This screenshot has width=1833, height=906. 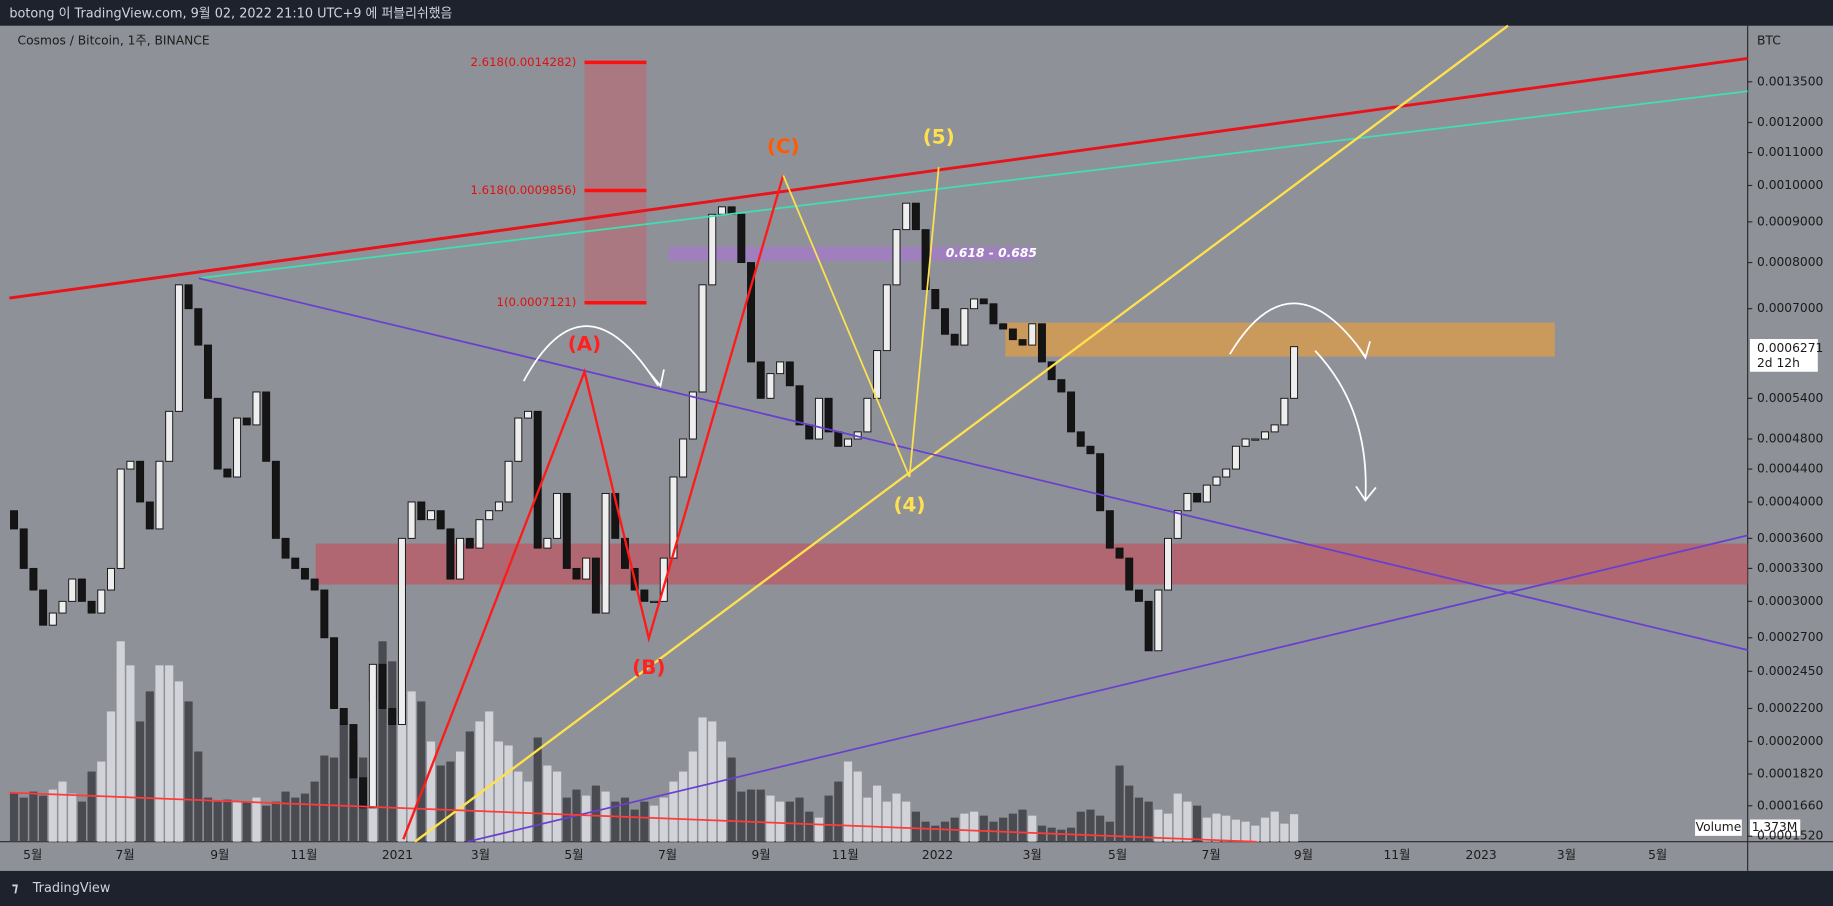 I want to click on wave-label: (C), so click(x=783, y=146).